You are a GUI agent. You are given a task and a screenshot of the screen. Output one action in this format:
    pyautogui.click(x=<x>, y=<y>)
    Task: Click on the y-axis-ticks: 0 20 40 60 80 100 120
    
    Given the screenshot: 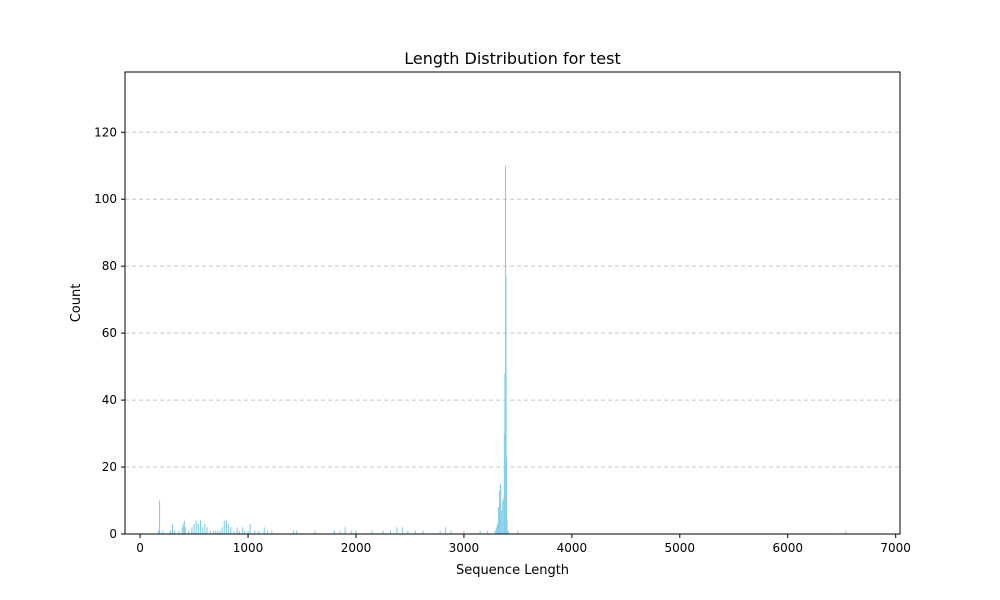 What is the action you would take?
    pyautogui.click(x=109, y=333)
    